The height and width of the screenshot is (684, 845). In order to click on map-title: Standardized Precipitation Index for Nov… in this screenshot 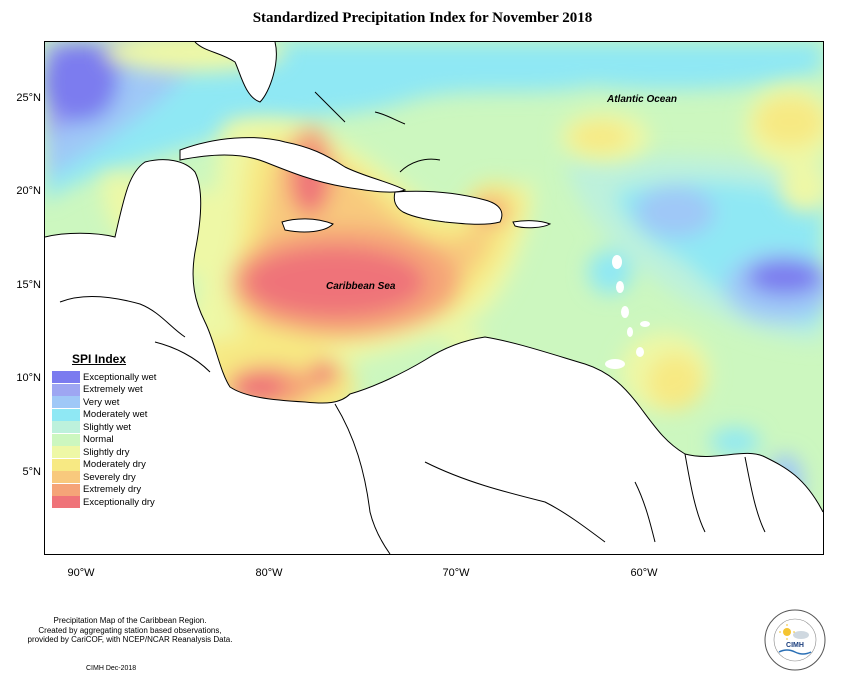, I will do `click(422, 18)`.